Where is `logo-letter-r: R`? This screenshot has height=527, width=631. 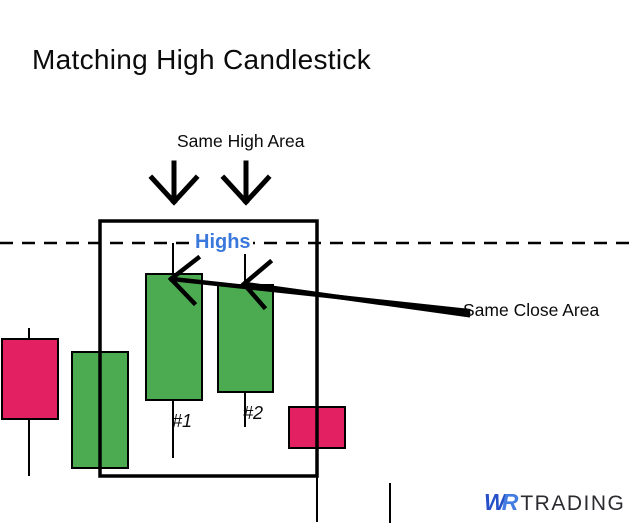
logo-letter-r: R is located at coordinates (510, 502).